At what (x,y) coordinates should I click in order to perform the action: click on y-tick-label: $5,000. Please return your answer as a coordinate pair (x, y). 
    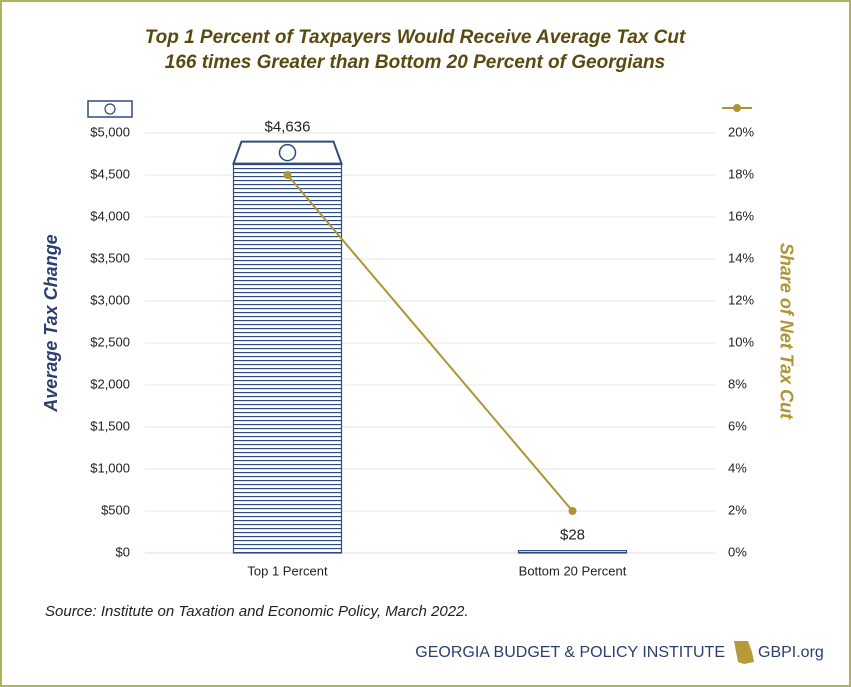
    Looking at the image, I should click on (110, 131).